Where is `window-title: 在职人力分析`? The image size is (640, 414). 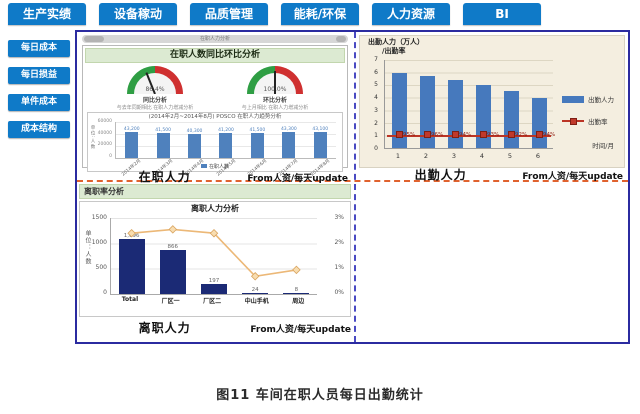
window-title: 在职人力分析 is located at coordinates (214, 39).